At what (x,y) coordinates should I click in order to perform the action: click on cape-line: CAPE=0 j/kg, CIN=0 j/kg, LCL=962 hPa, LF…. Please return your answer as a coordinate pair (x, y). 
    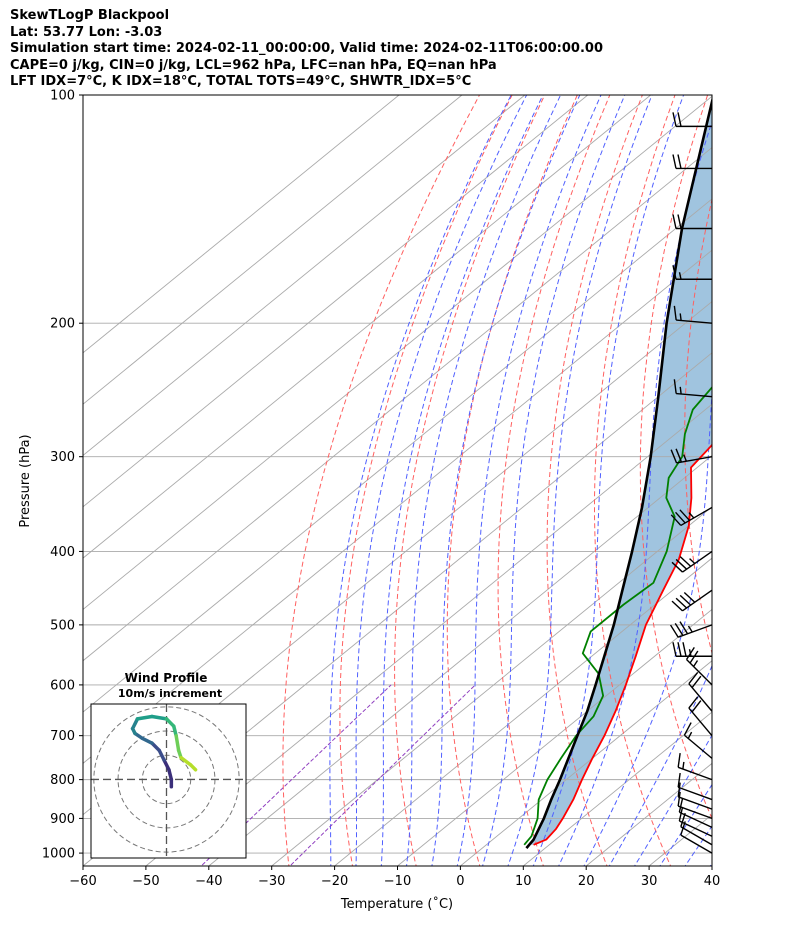
    Looking at the image, I should click on (253, 65).